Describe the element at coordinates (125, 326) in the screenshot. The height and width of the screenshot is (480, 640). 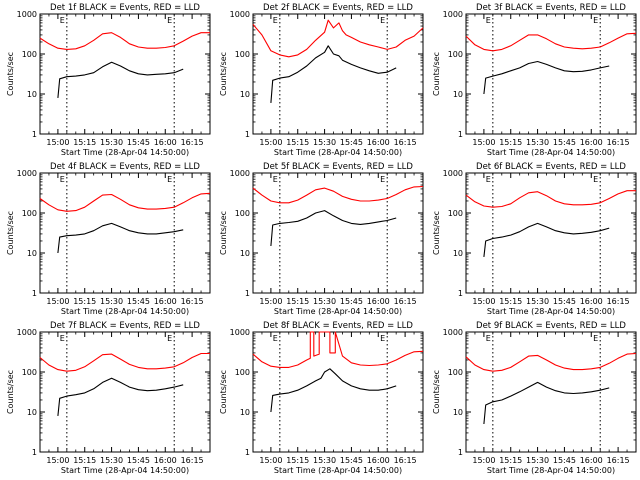
I see `panel-title: Det 7f BLACK = Events, RED = LLD` at that location.